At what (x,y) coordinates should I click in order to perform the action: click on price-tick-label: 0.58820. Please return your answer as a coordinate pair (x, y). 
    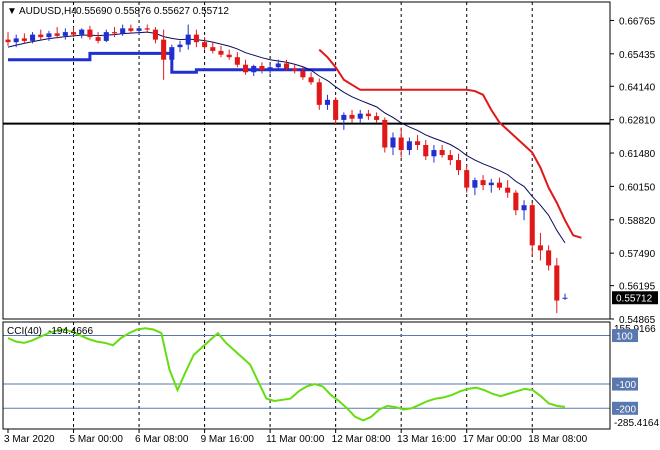
    Looking at the image, I should click on (637, 221).